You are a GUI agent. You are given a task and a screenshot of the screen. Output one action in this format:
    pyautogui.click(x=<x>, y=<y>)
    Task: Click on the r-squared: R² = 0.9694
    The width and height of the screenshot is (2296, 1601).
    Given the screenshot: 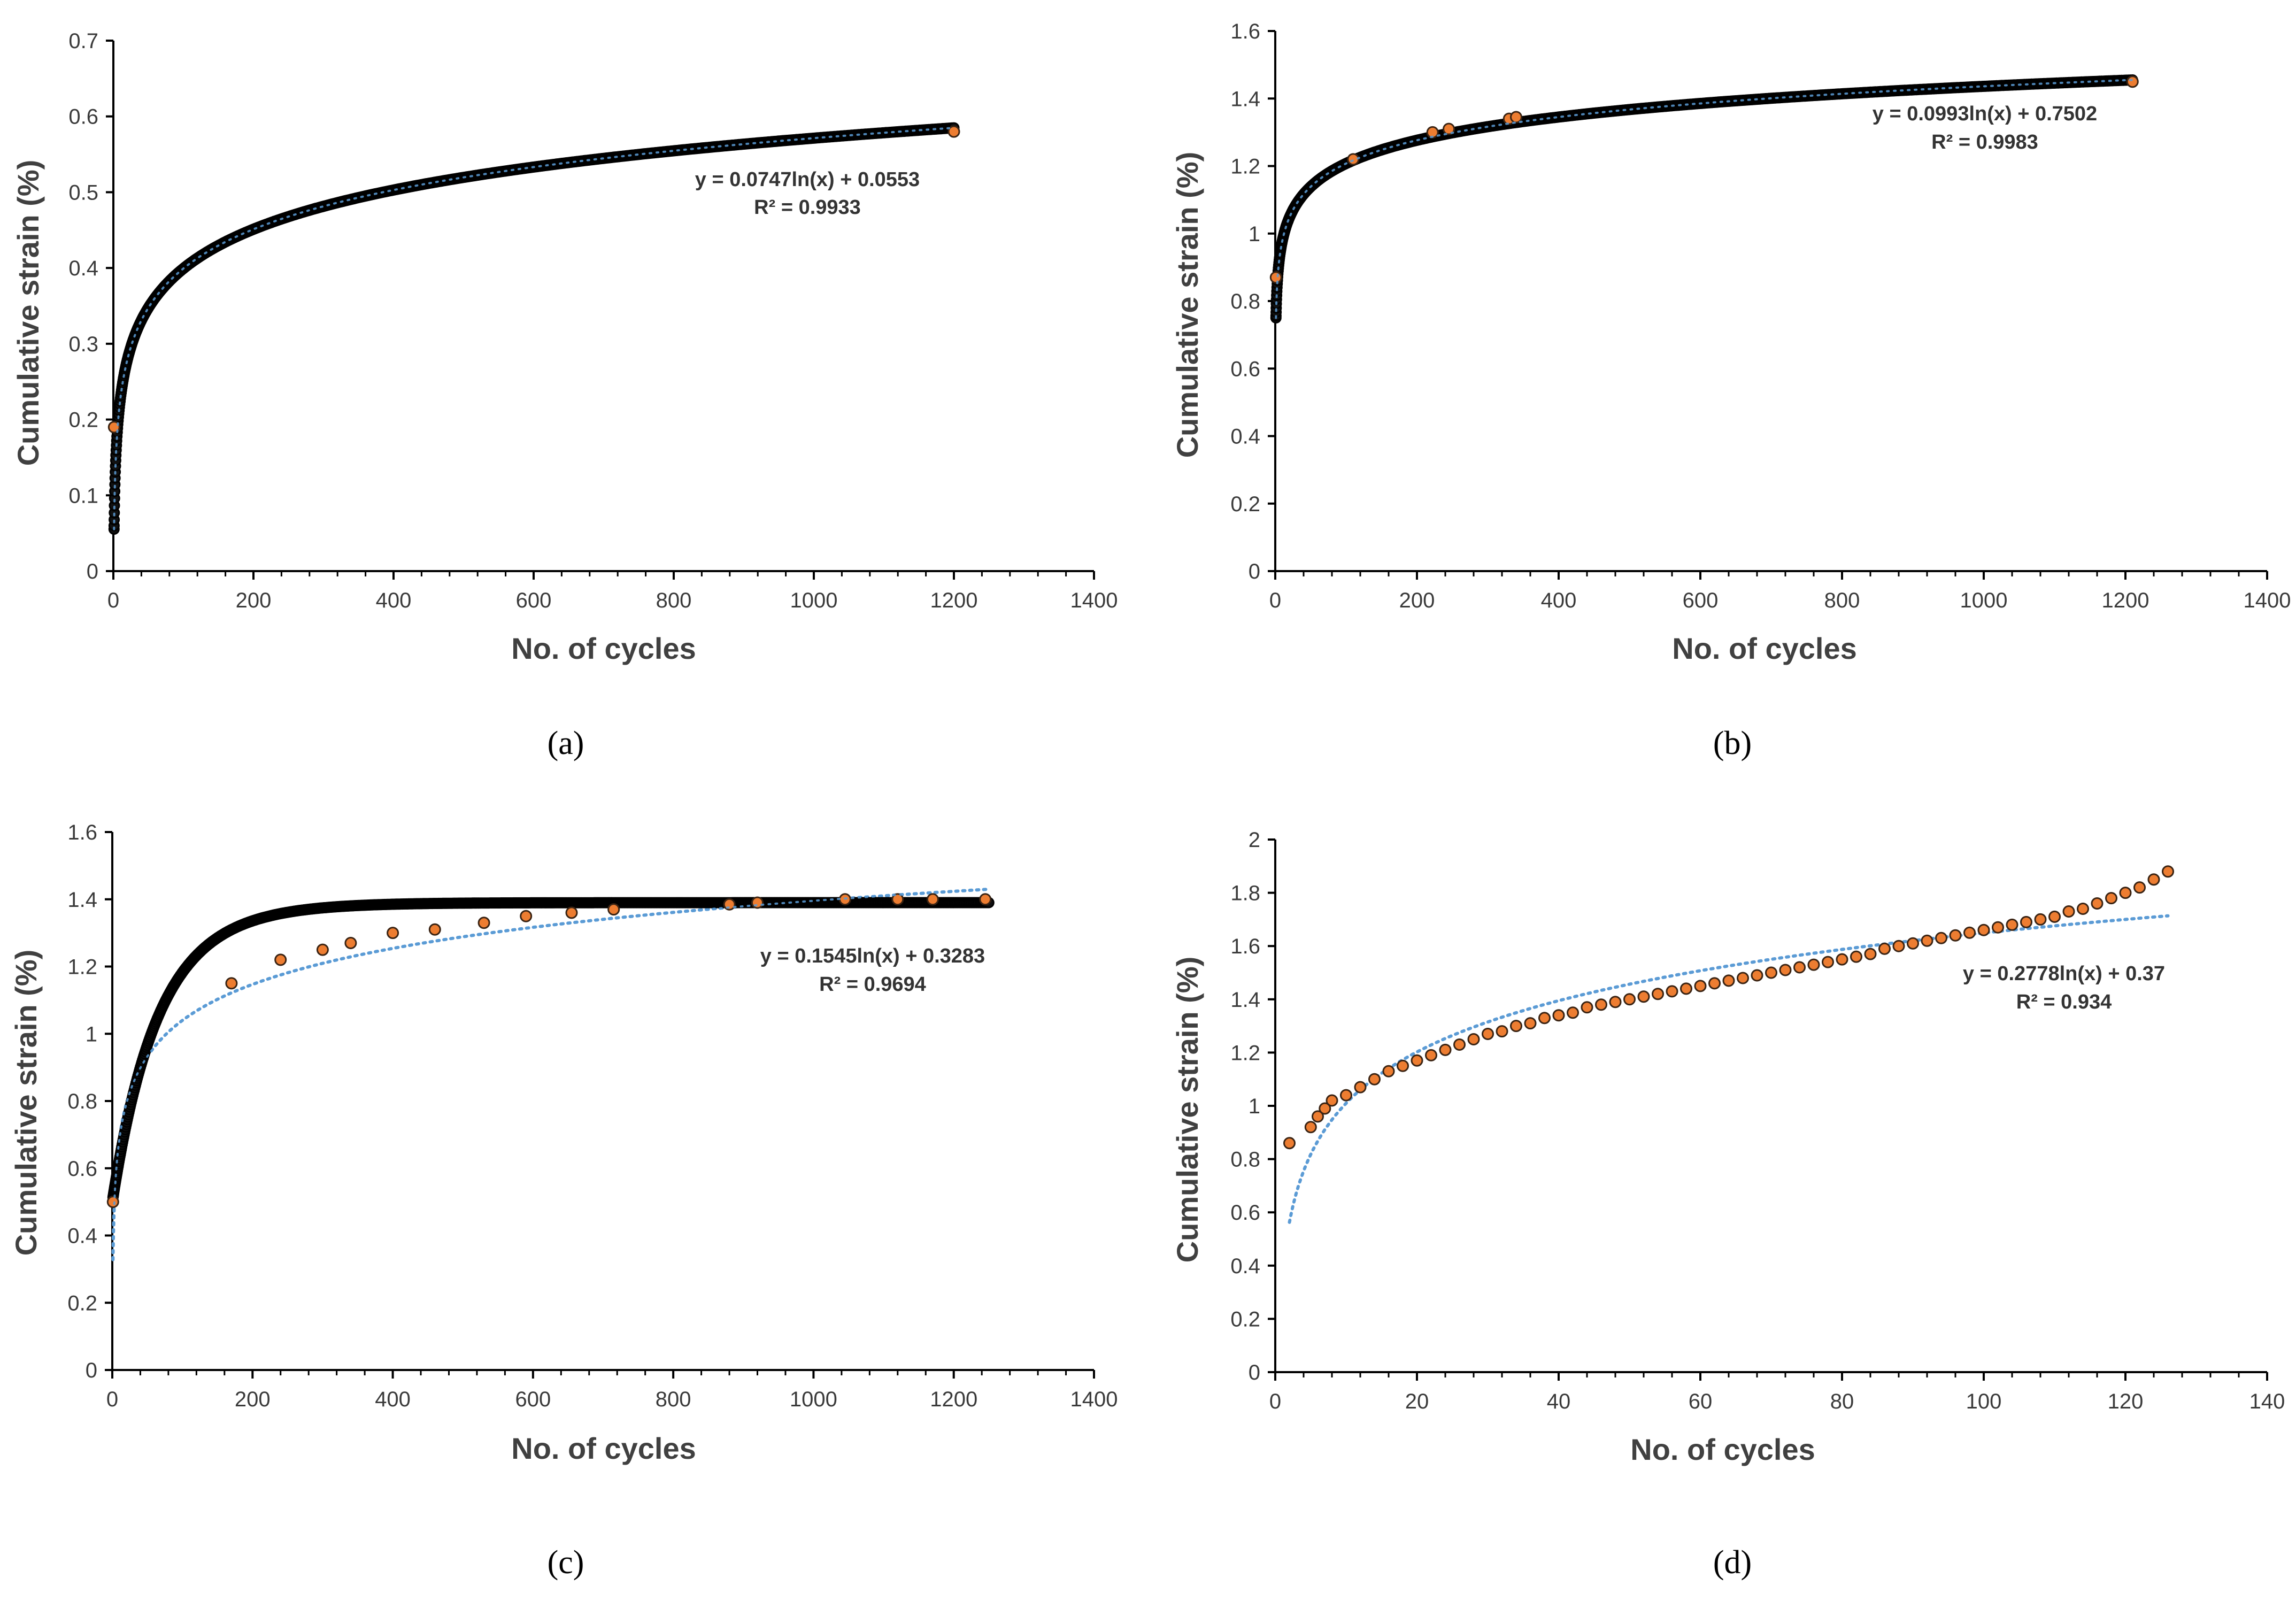 What is the action you would take?
    pyautogui.click(x=872, y=984)
    